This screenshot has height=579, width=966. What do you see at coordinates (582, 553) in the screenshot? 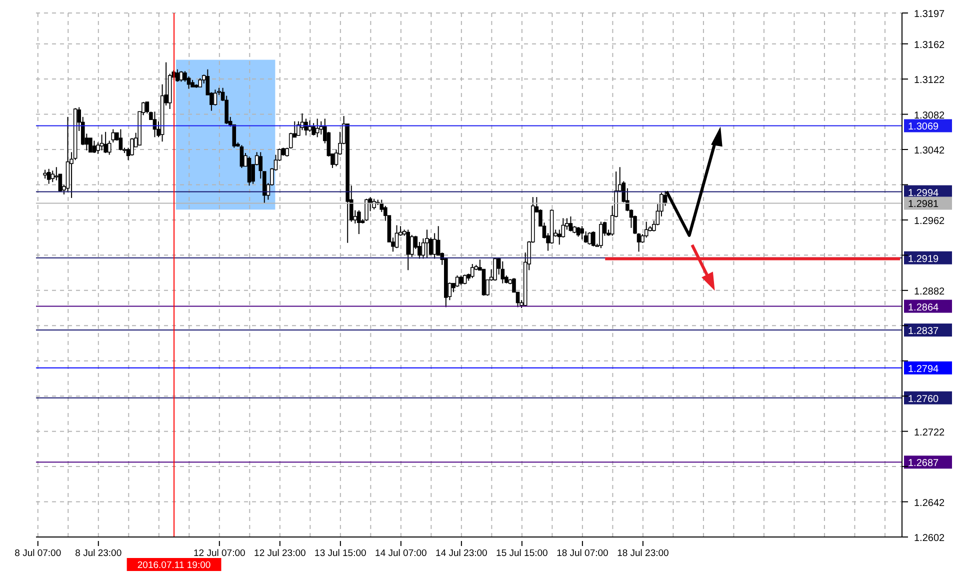
I see `x-tick-label: 18 Jul 07:00` at bounding box center [582, 553].